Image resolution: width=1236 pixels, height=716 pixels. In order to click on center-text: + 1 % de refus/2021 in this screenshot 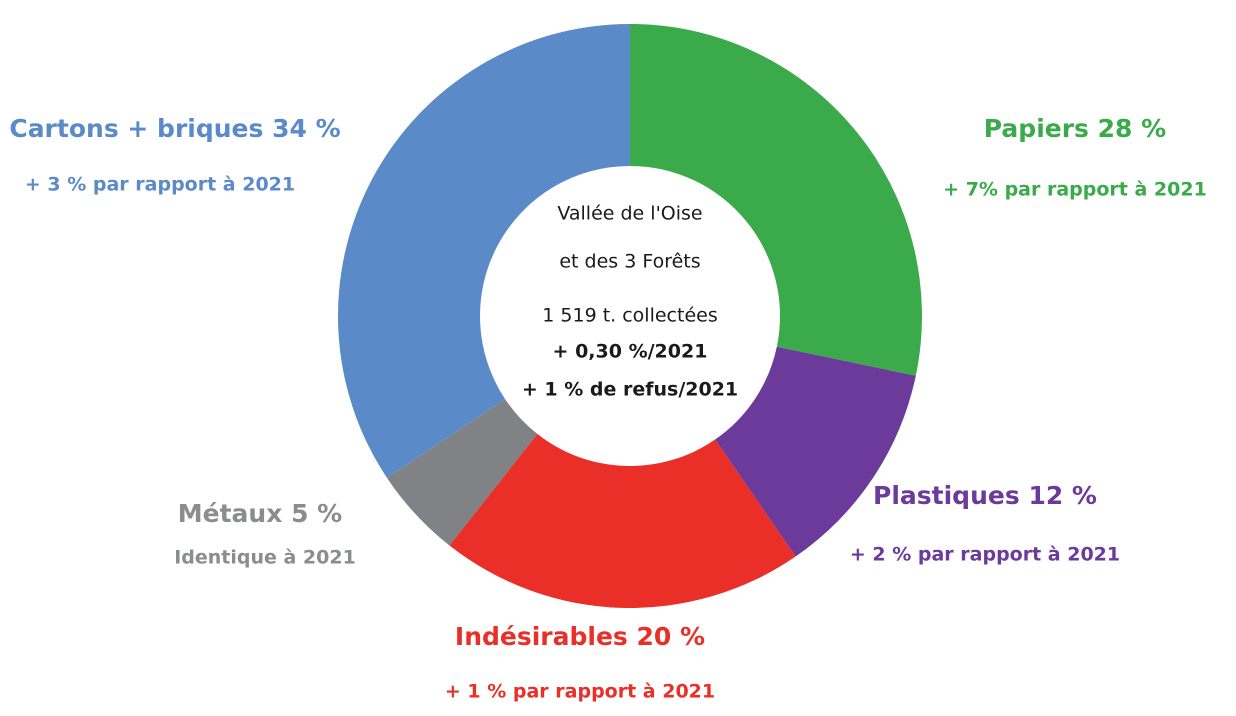, I will do `click(630, 390)`.